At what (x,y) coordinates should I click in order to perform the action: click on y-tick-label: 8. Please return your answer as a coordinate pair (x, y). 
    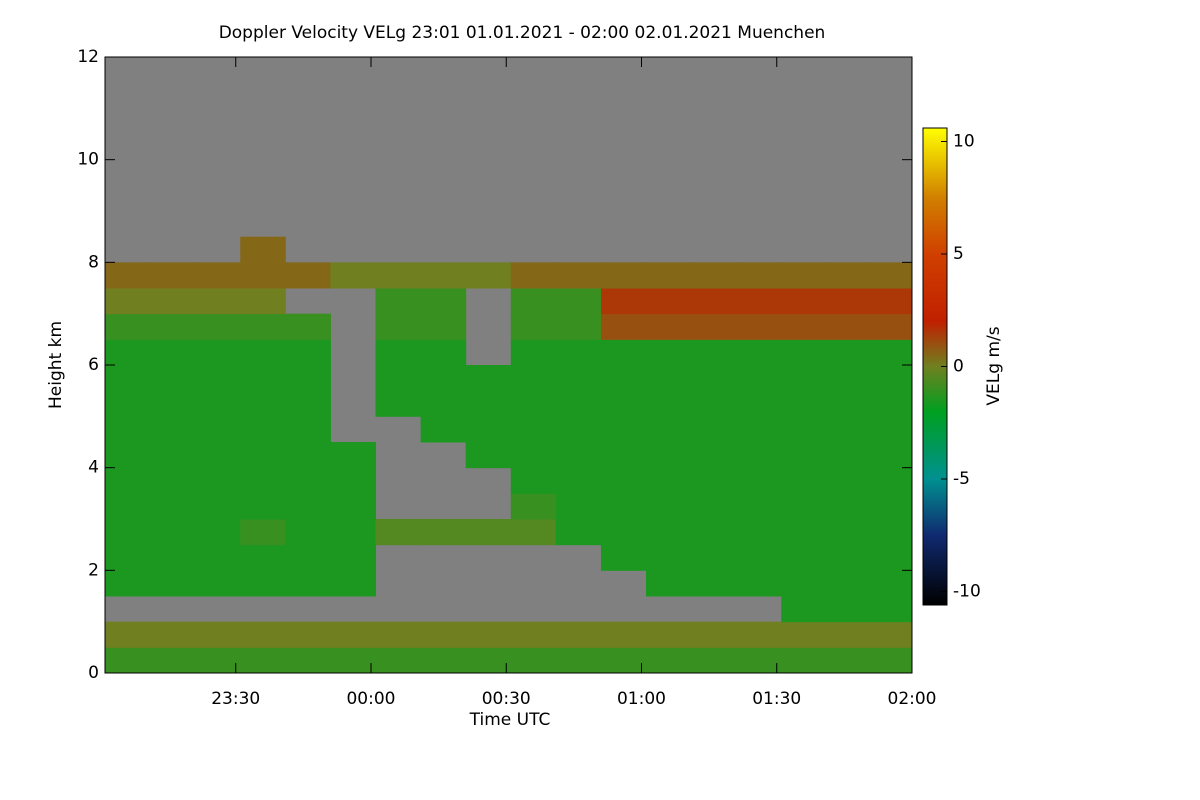
    Looking at the image, I should click on (93, 262).